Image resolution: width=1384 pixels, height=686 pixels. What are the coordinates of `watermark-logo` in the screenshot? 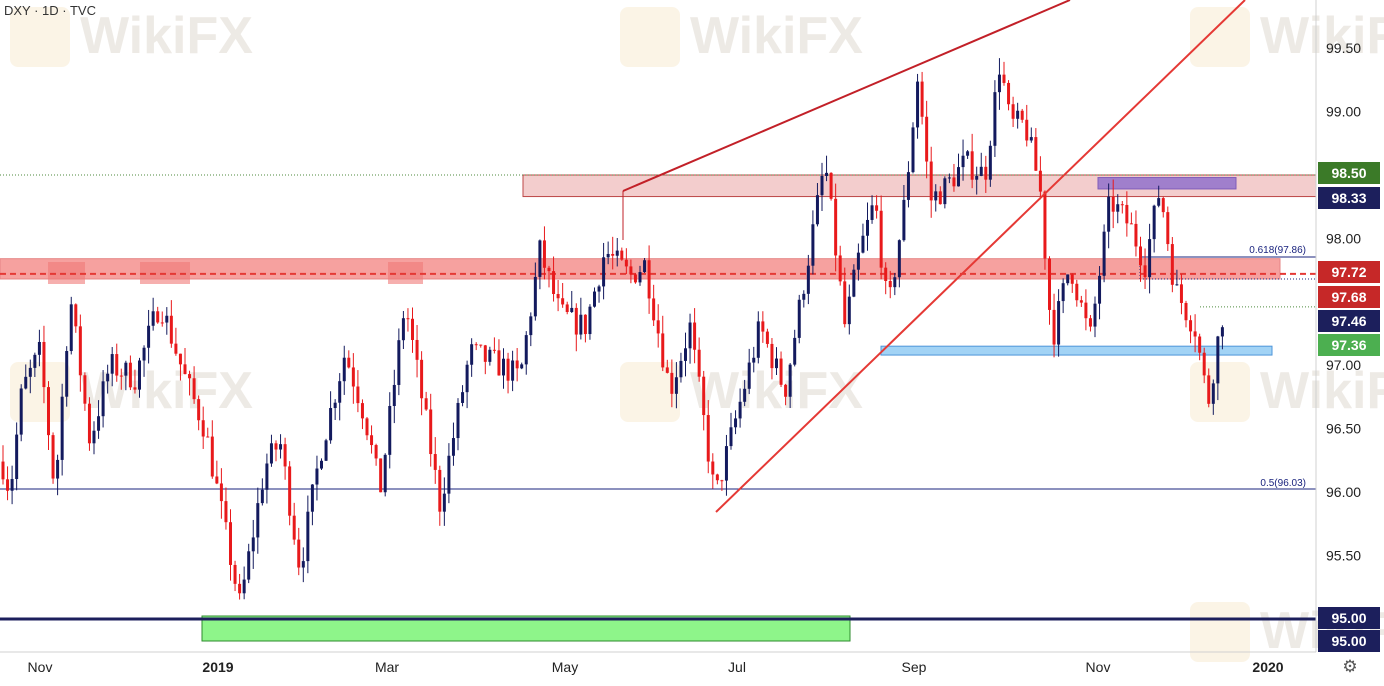 It's located at (1220, 632).